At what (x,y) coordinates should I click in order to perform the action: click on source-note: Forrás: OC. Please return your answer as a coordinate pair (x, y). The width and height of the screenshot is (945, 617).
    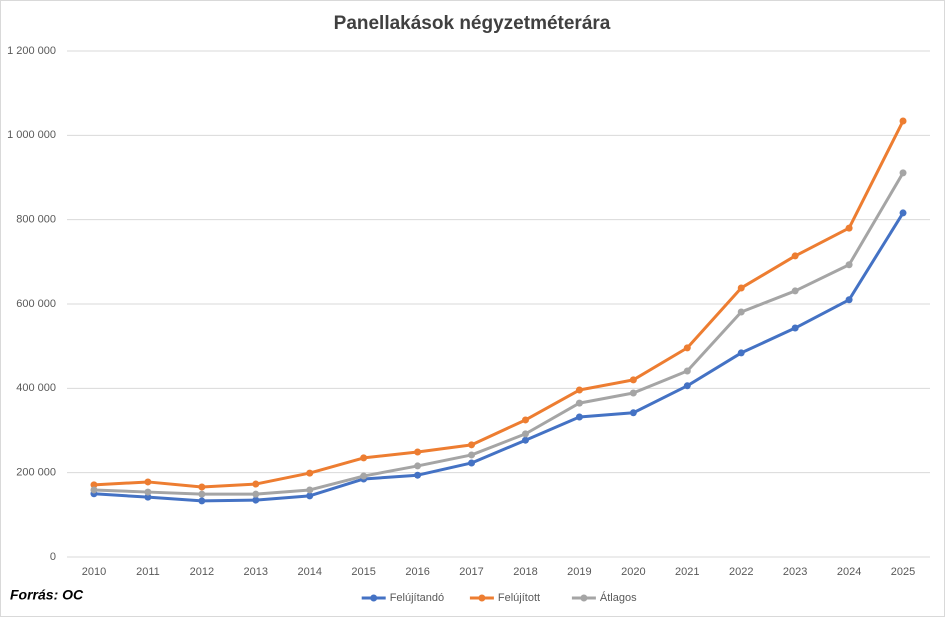
    Looking at the image, I should click on (47, 595).